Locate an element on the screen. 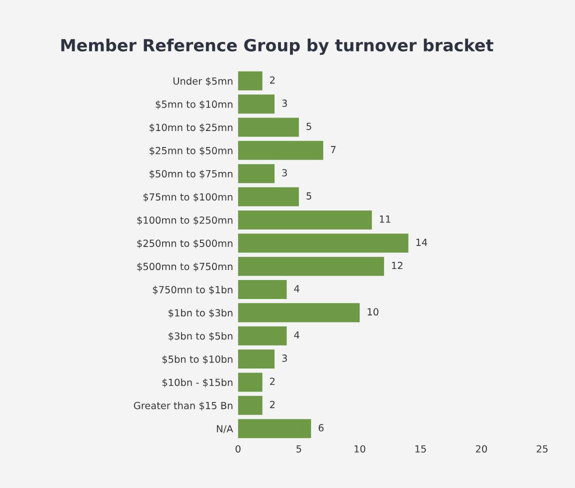 The width and height of the screenshot is (575, 488). x-tick-label: 10 is located at coordinates (360, 449).